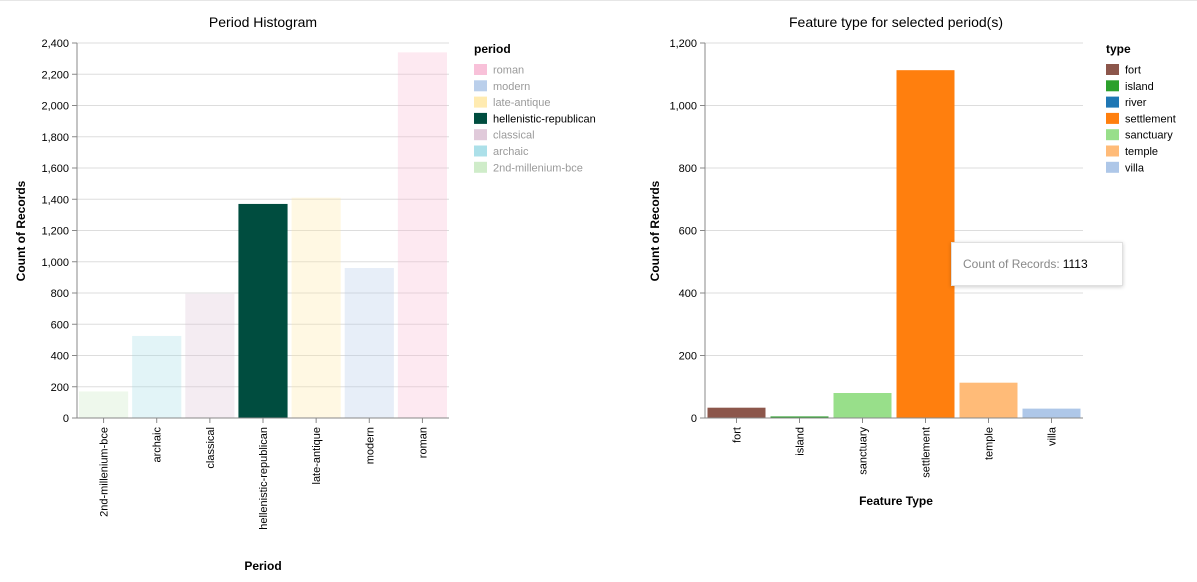 The image size is (1197, 582). What do you see at coordinates (316, 307) in the screenshot?
I see `bar-late-antique` at bounding box center [316, 307].